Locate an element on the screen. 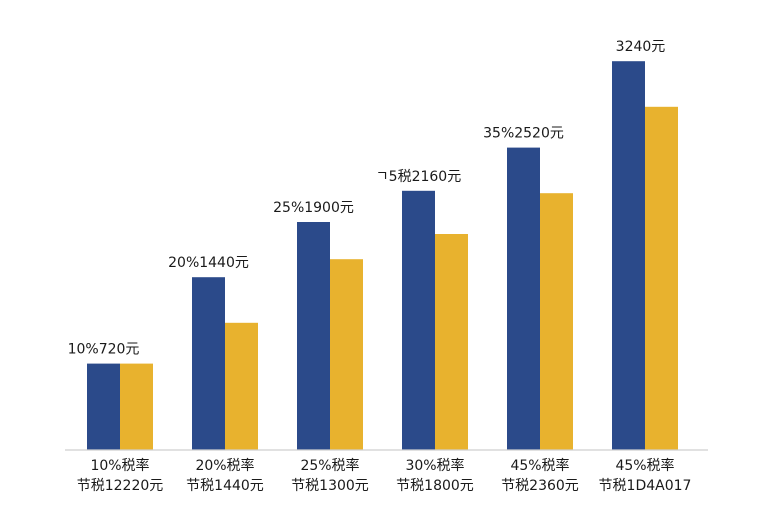  data-label-1: 10%720元 is located at coordinates (104, 350).